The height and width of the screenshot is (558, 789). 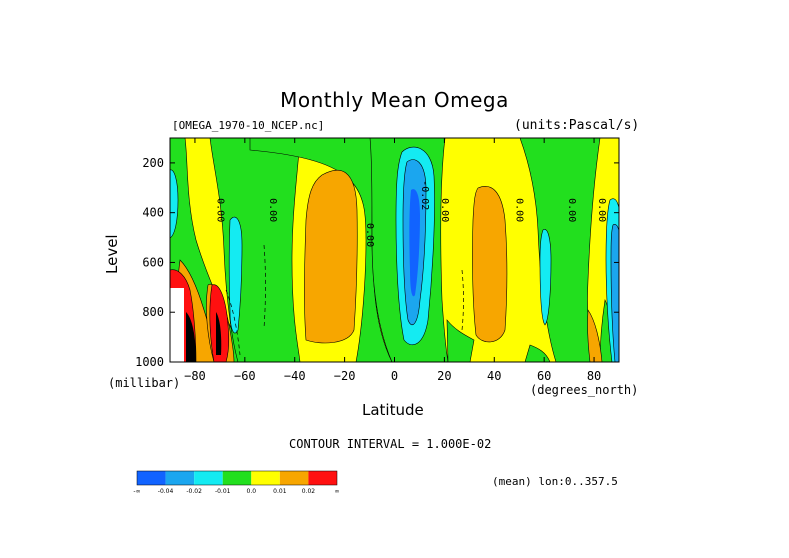 I want to click on contour-interval-label: CONTOUR INTERVAL = 1.000E-02, so click(x=390, y=444).